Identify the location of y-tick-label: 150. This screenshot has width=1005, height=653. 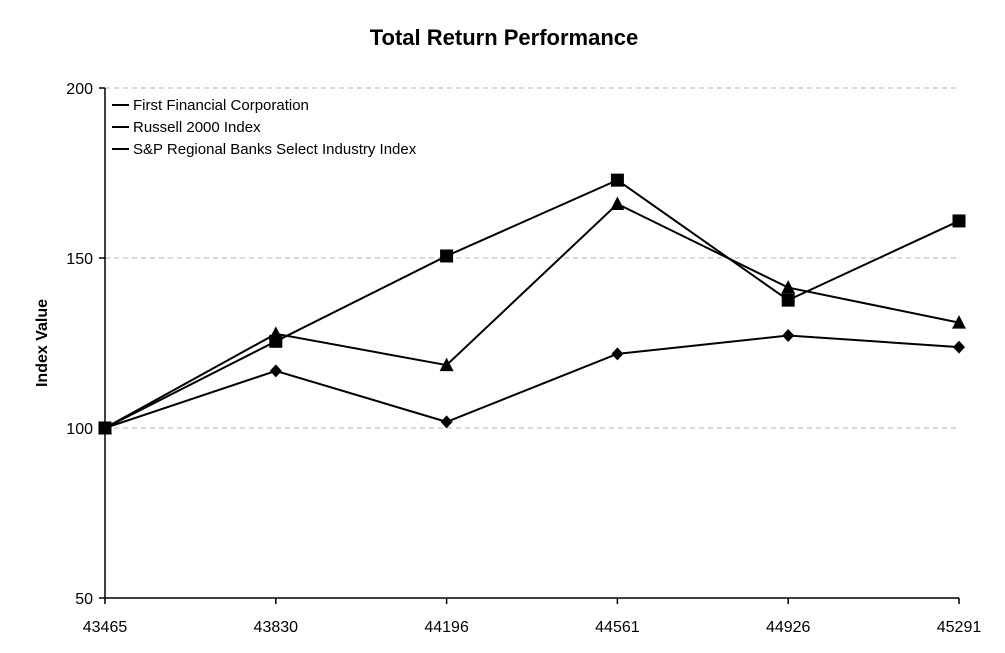
(79, 259).